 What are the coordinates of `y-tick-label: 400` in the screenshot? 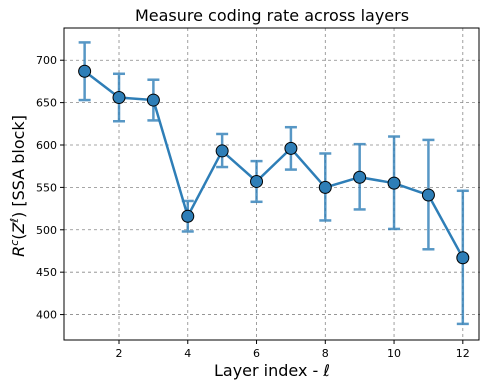 It's located at (46, 315).